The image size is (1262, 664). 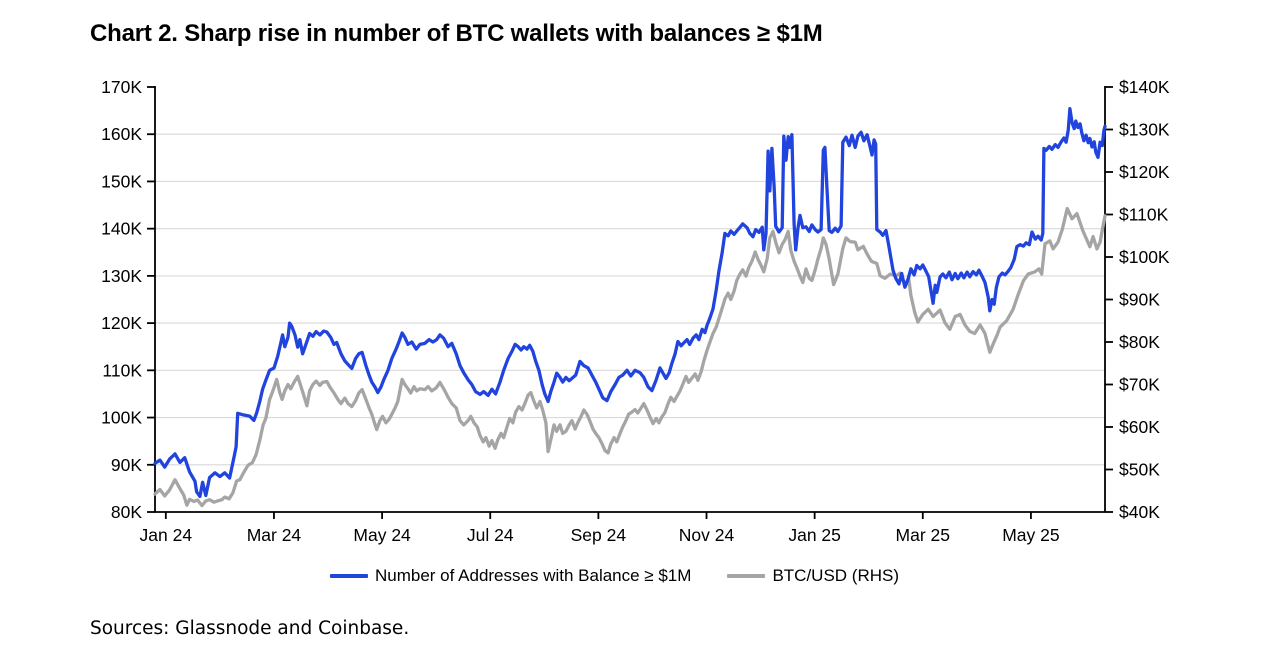 I want to click on right-axis-tick-label: $70K, so click(x=1139, y=385).